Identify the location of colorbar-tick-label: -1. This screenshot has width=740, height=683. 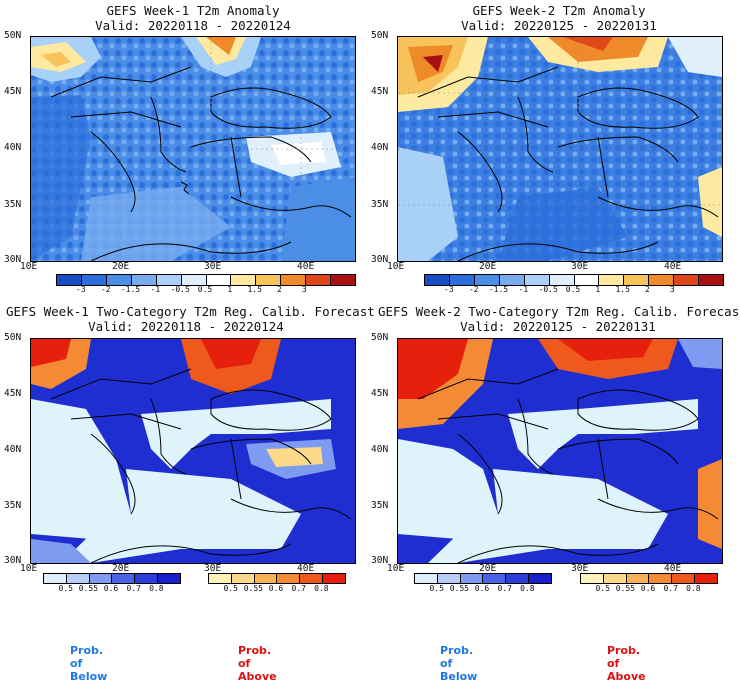
(523, 289).